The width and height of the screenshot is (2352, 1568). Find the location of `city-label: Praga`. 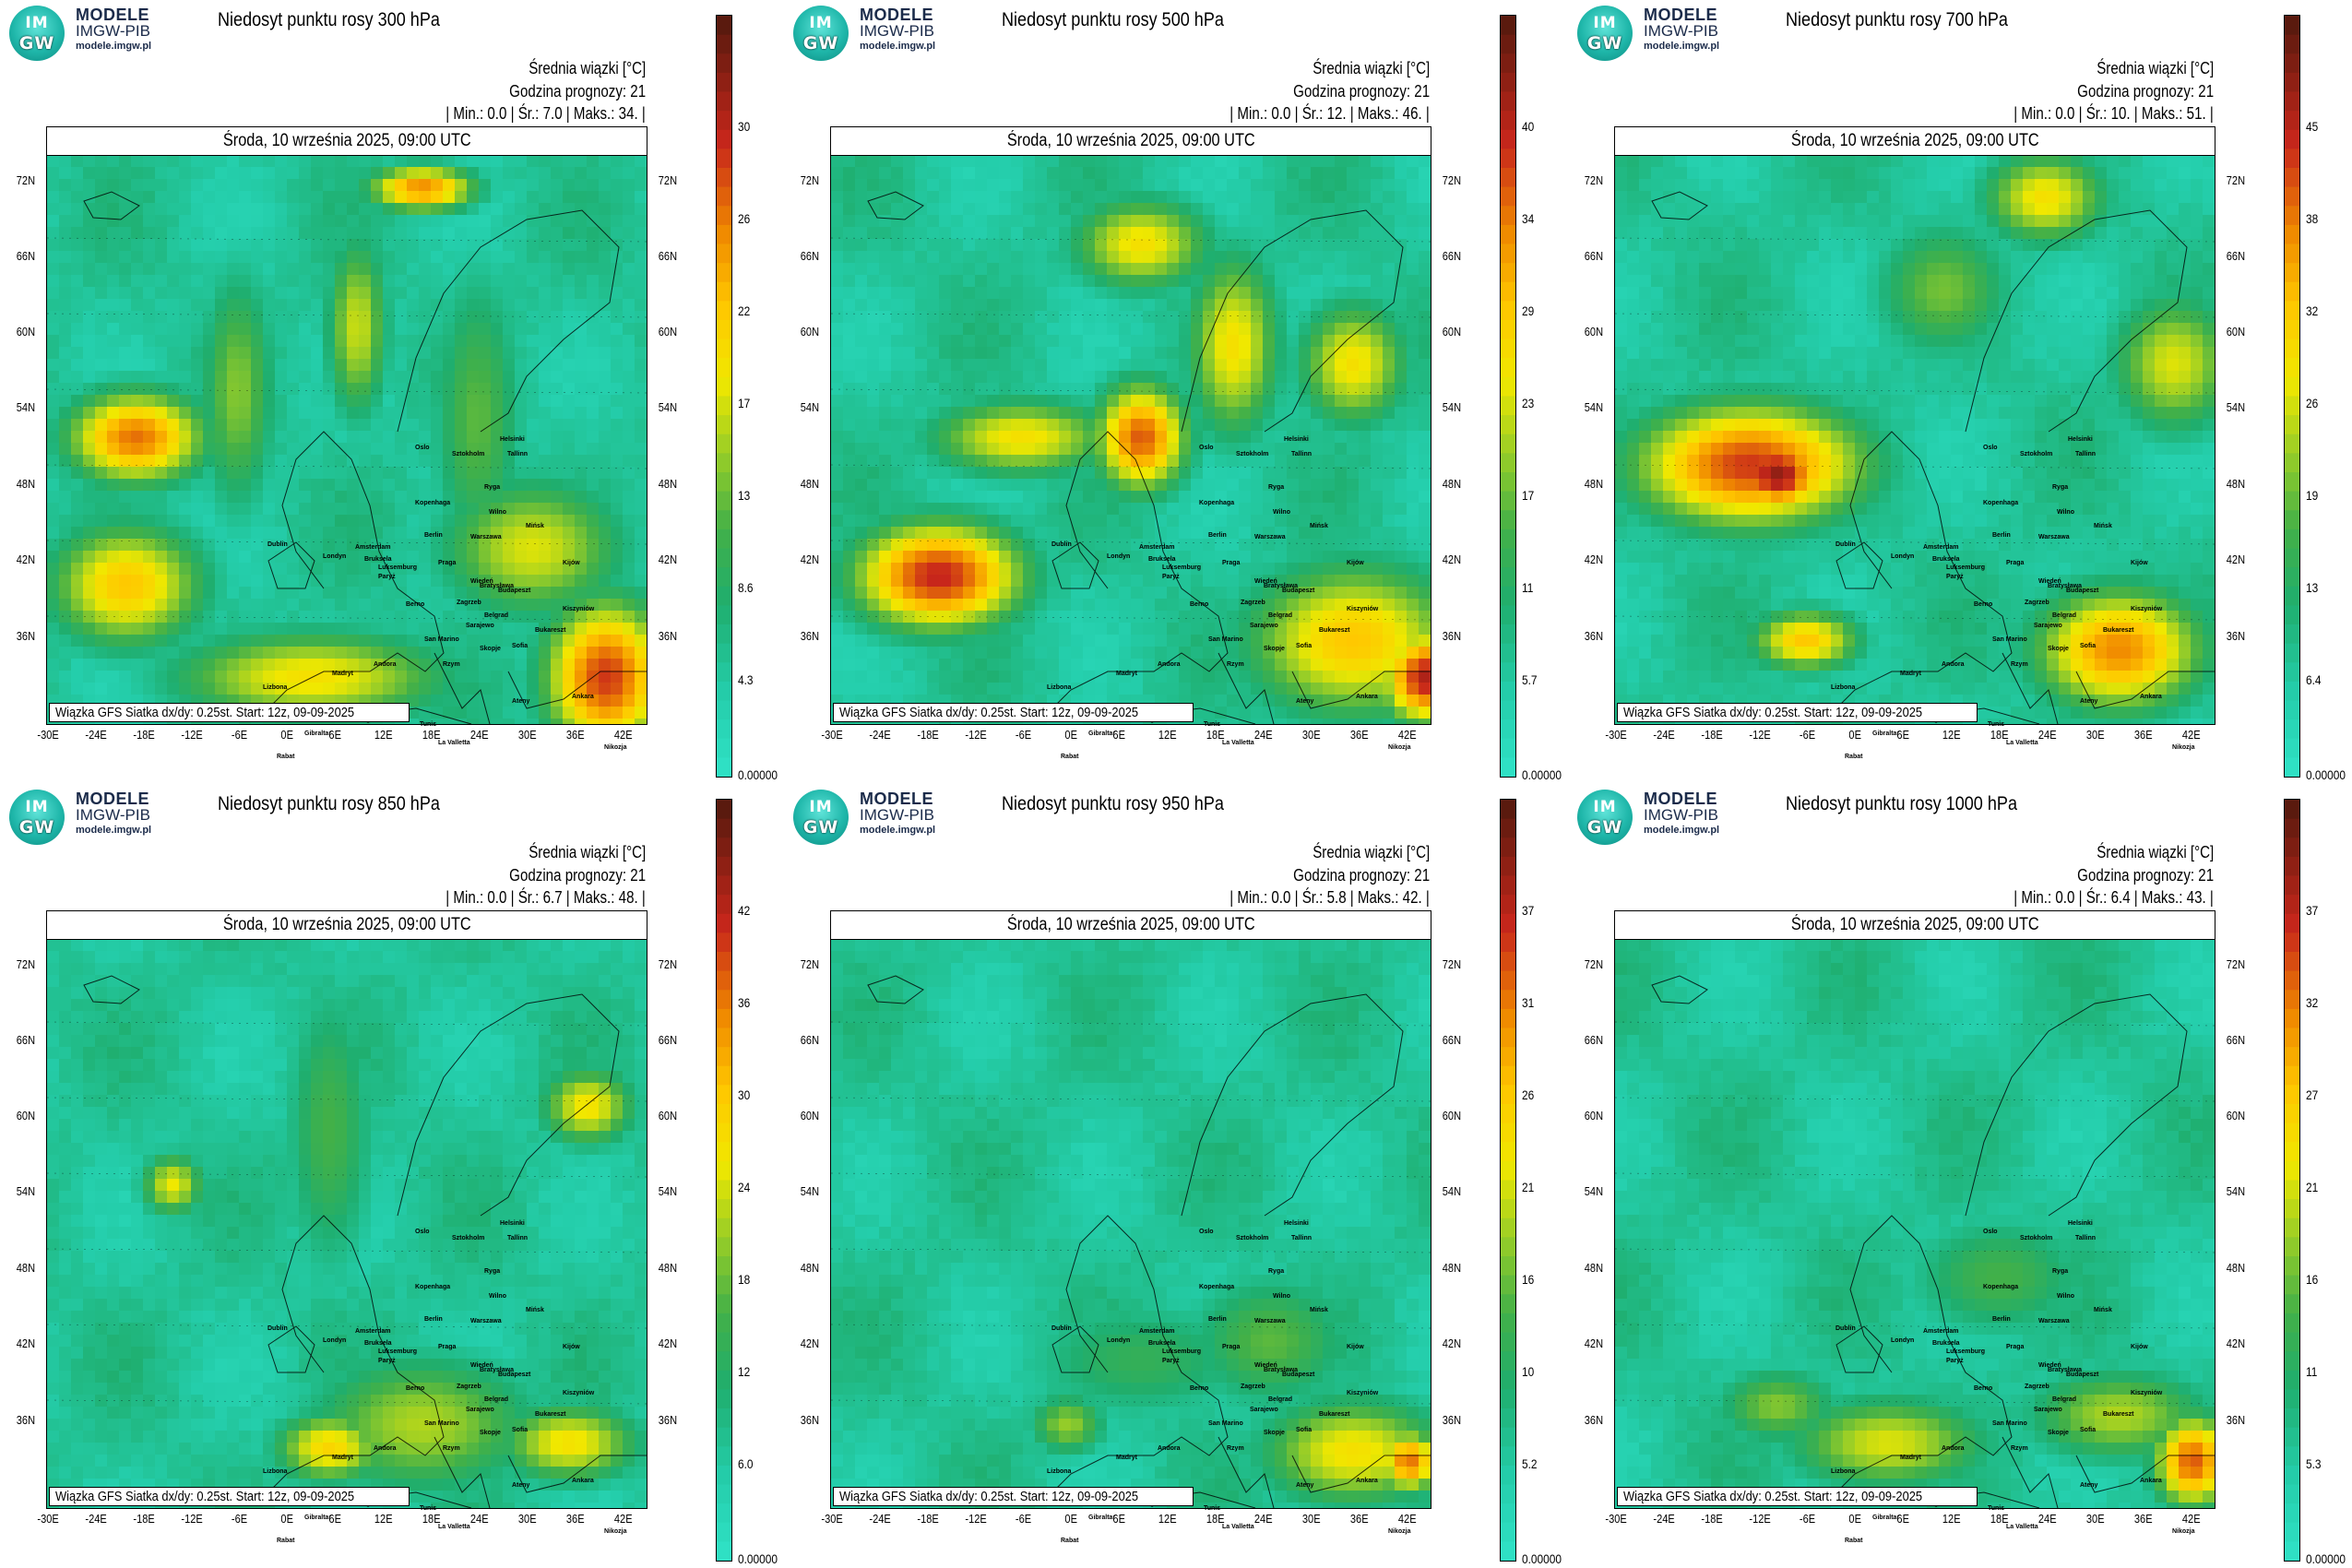

city-label: Praga is located at coordinates (2015, 563).